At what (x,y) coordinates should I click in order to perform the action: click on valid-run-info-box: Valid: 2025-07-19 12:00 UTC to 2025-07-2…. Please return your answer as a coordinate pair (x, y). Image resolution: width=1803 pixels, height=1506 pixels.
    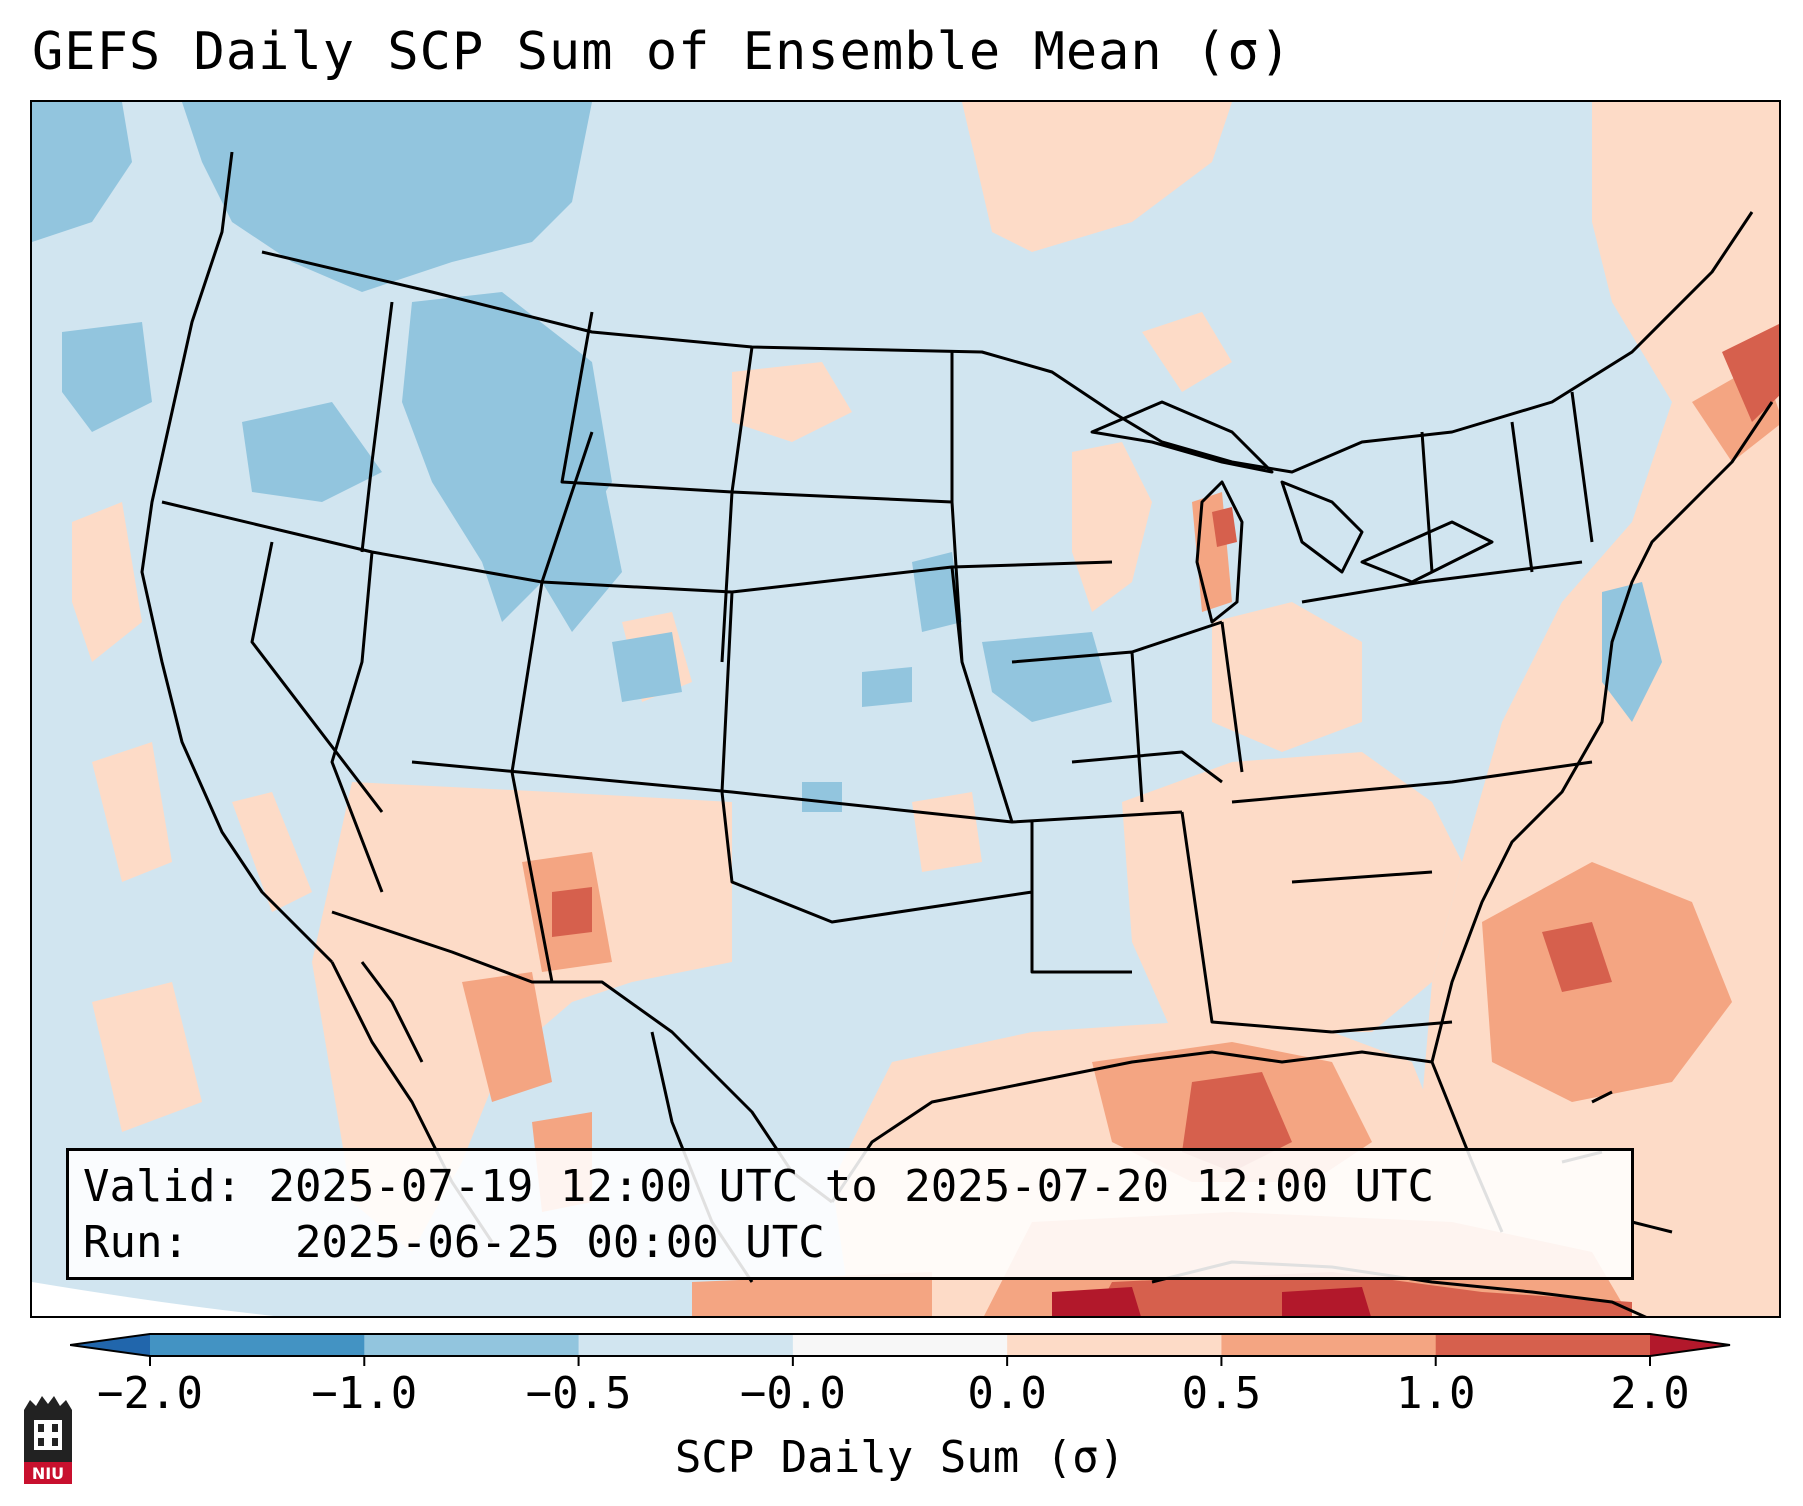
    Looking at the image, I should click on (850, 1214).